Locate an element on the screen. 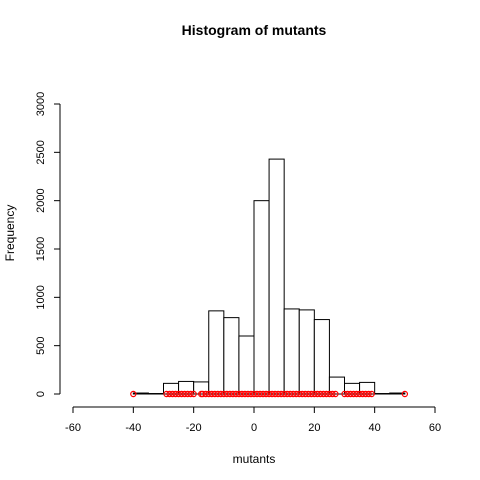 The height and width of the screenshot is (480, 480). x-tick-label: 60 is located at coordinates (435, 428).